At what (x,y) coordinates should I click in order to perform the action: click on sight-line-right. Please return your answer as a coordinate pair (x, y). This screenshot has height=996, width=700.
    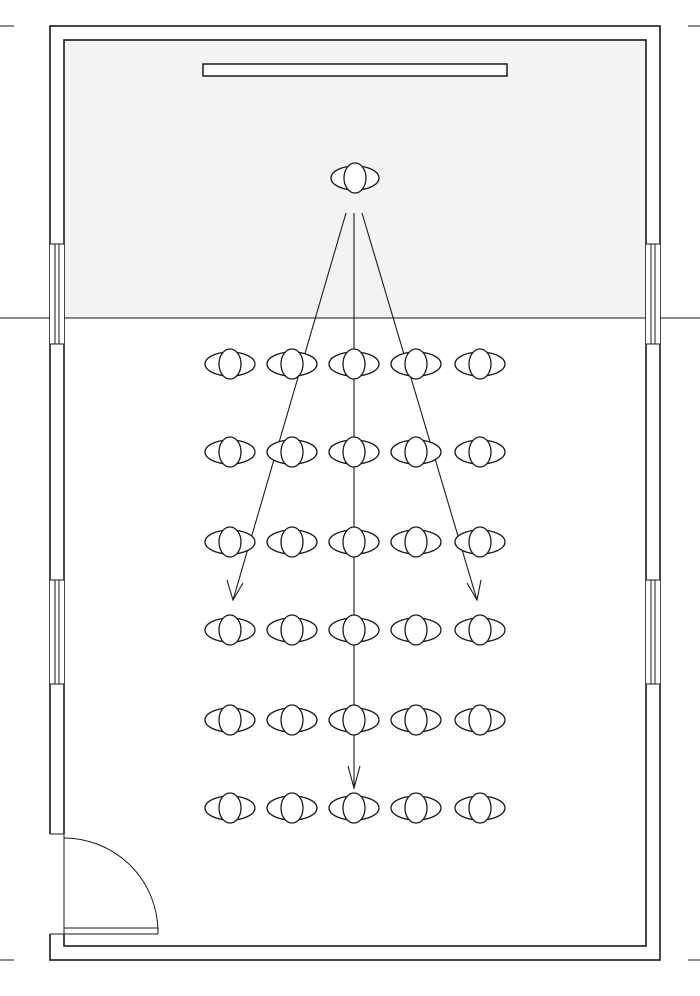
    Looking at the image, I should click on (419, 406).